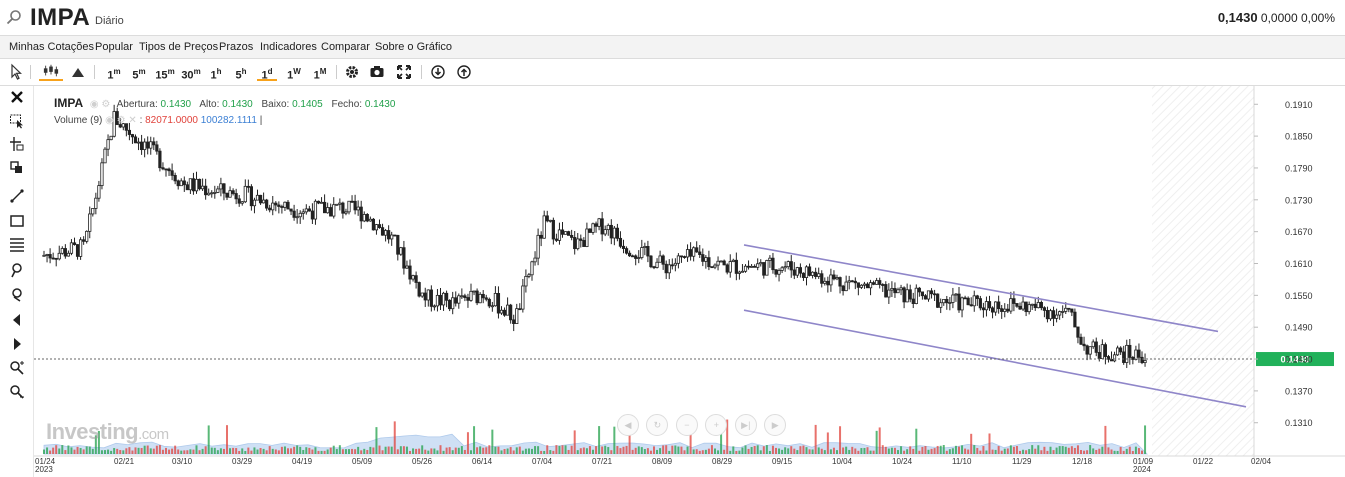 This screenshot has width=1345, height=477. What do you see at coordinates (17, 295) in the screenshot?
I see `magnet-tool-icon` at bounding box center [17, 295].